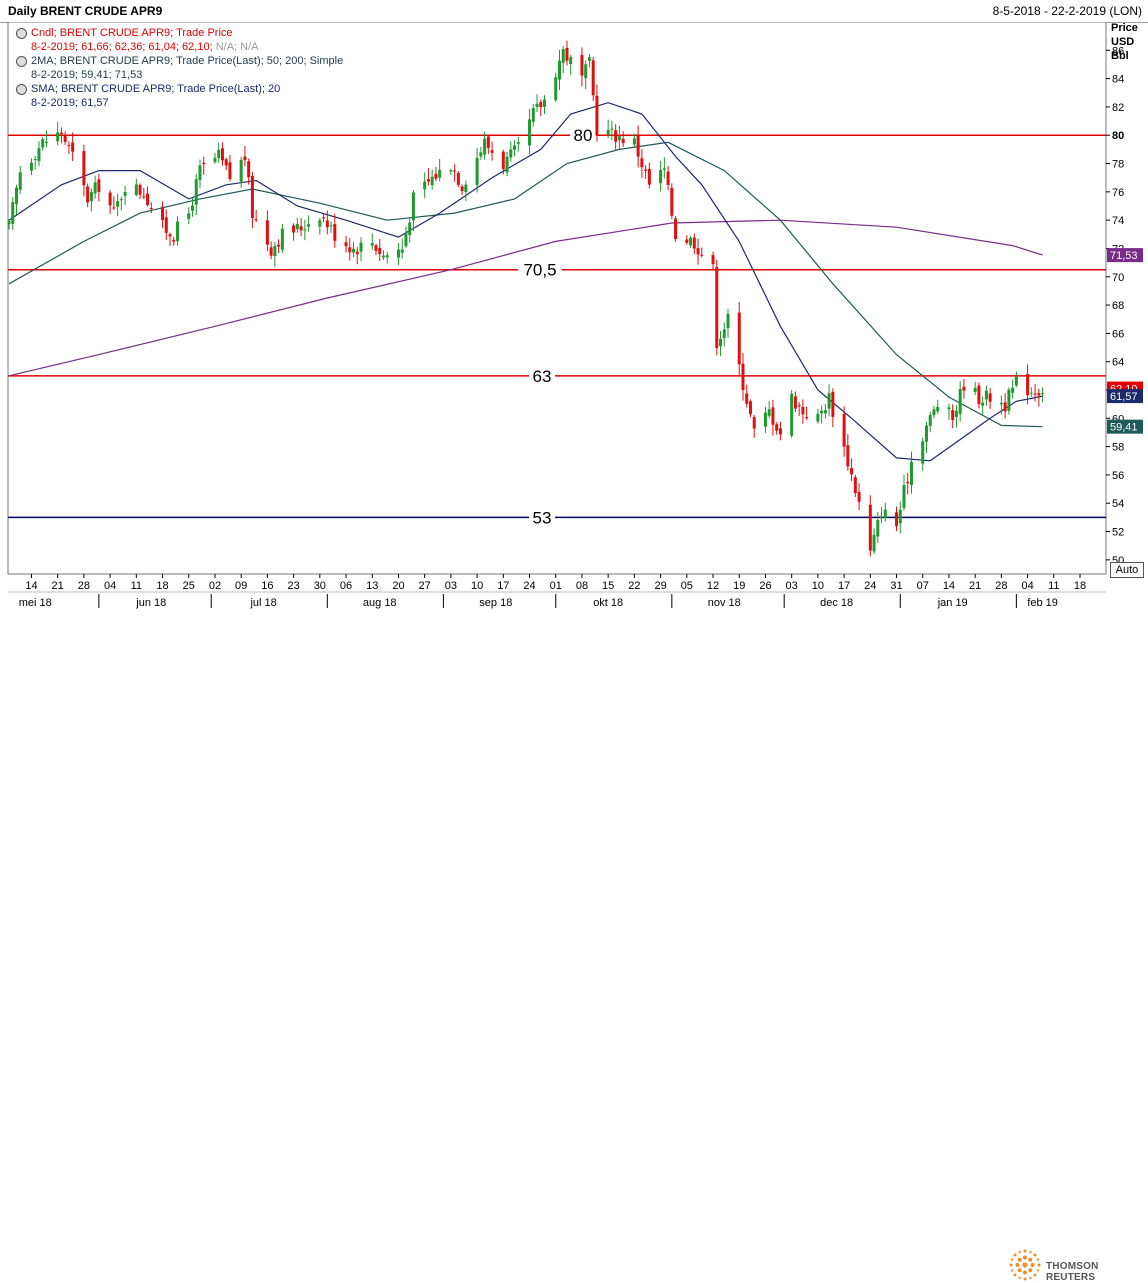 The height and width of the screenshot is (1283, 1148). I want to click on legend-candles-ohlc: 8-2-2019; 61,66; 62,36; 61,04; 62,10;, so click(122, 47).